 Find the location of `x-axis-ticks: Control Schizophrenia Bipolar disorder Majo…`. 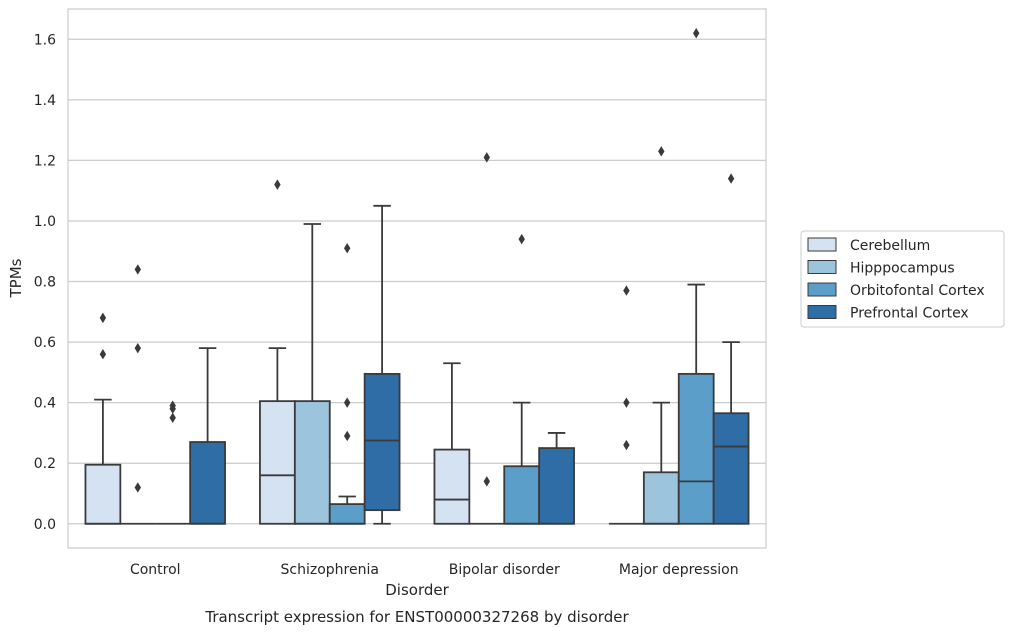

x-axis-ticks: Control Schizophrenia Bipolar disorder Majo… is located at coordinates (434, 570).